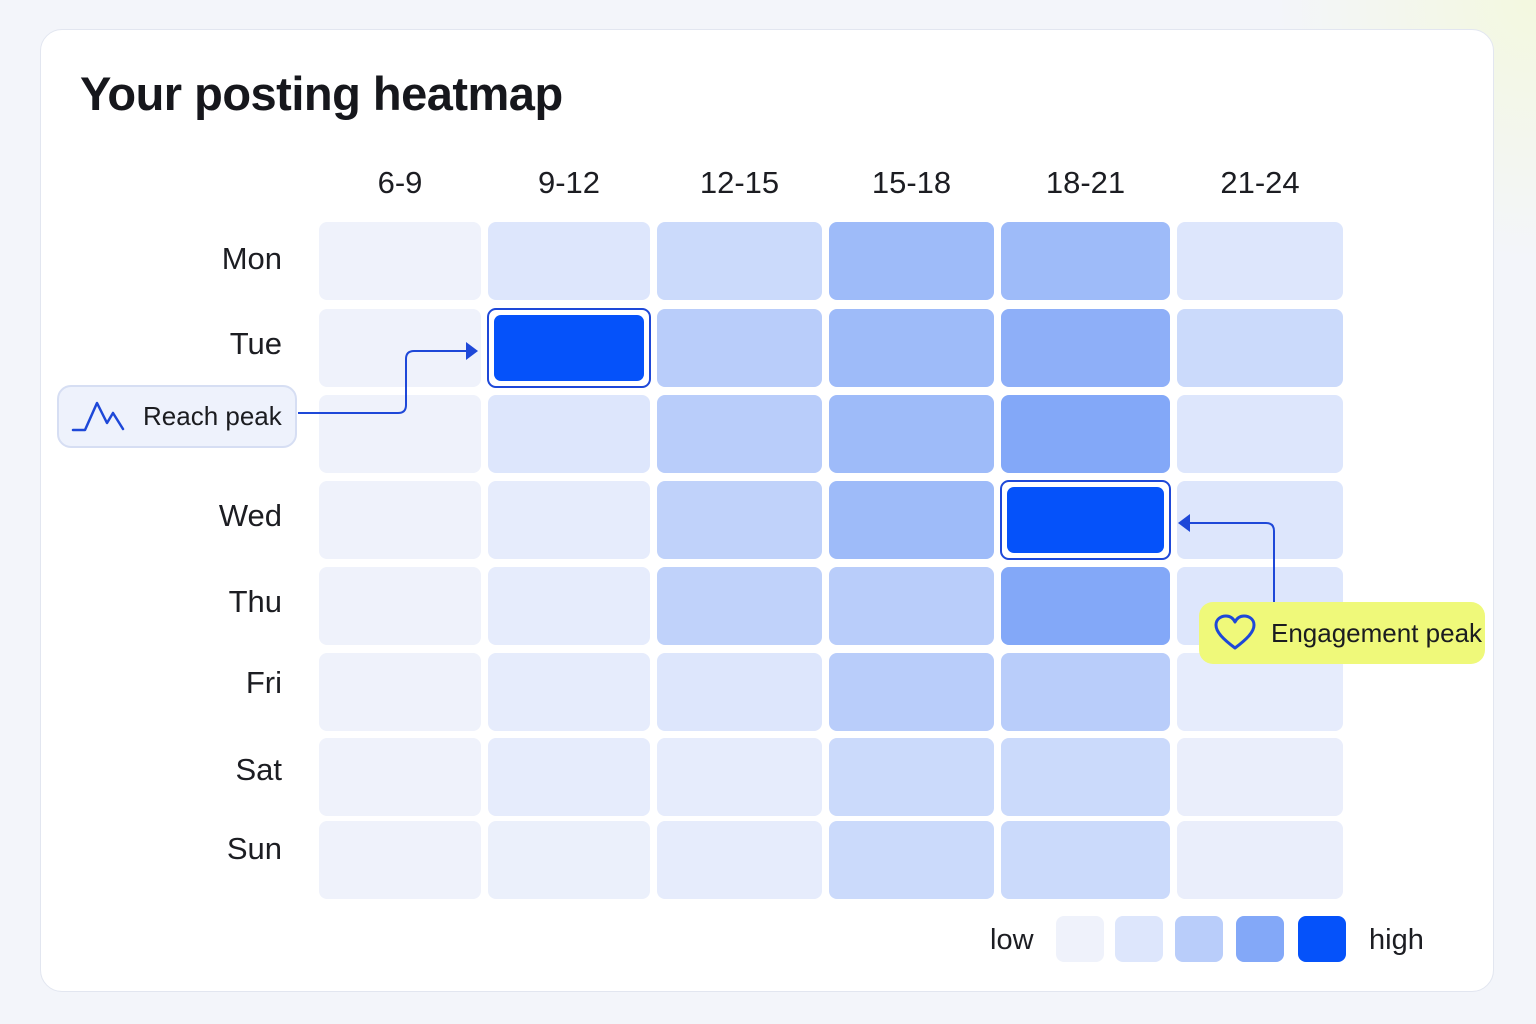 This screenshot has width=1536, height=1024. Describe the element at coordinates (1259, 182) in the screenshot. I see `column-label-21-24: 21-24` at that location.